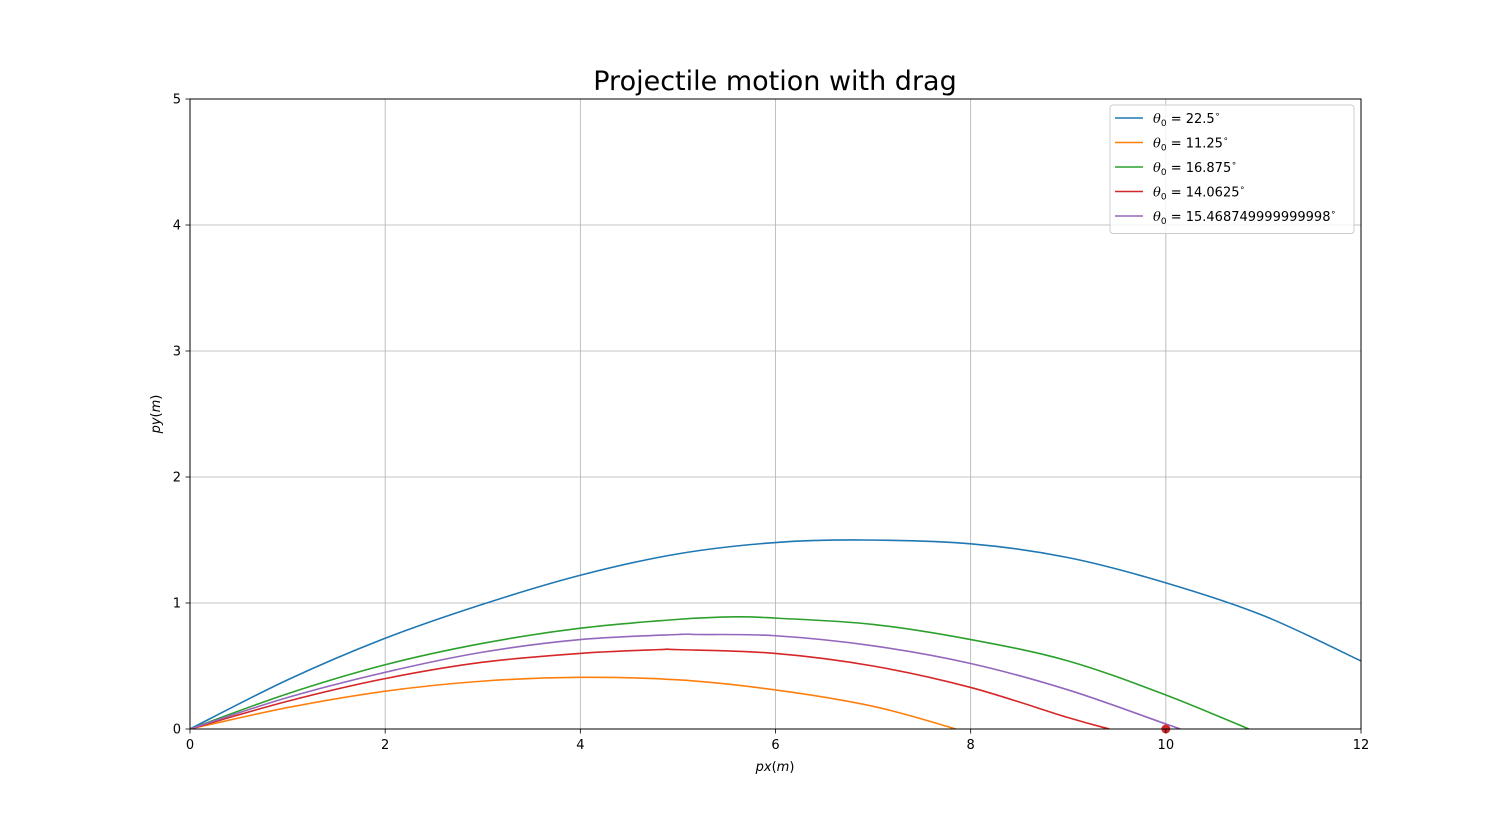 The width and height of the screenshot is (1512, 819). Describe the element at coordinates (156, 406) in the screenshot. I see `y-axis-label-unit: (m)` at that location.